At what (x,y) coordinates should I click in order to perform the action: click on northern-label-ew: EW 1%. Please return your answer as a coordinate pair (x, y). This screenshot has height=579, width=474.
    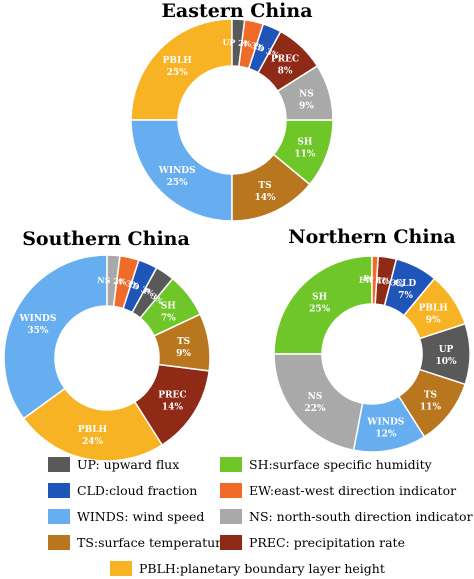
    Looking at the image, I should click on (375, 280).